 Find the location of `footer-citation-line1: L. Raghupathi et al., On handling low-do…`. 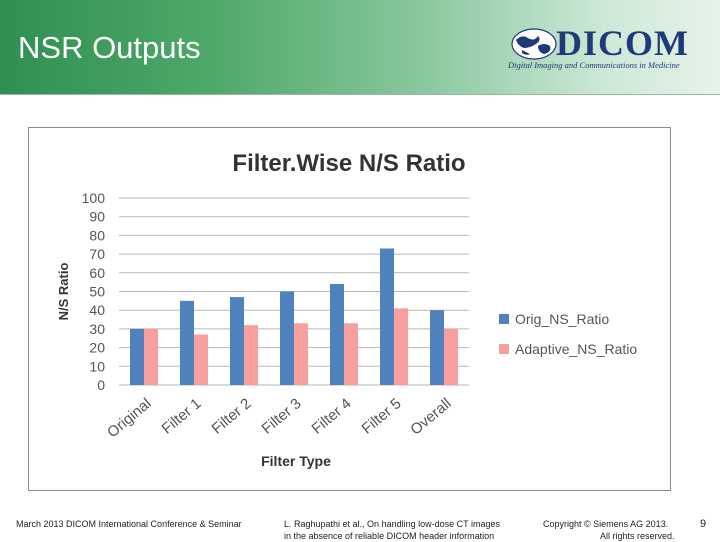

footer-citation-line1: L. Raghupathi et al., On handling low-do… is located at coordinates (392, 524).